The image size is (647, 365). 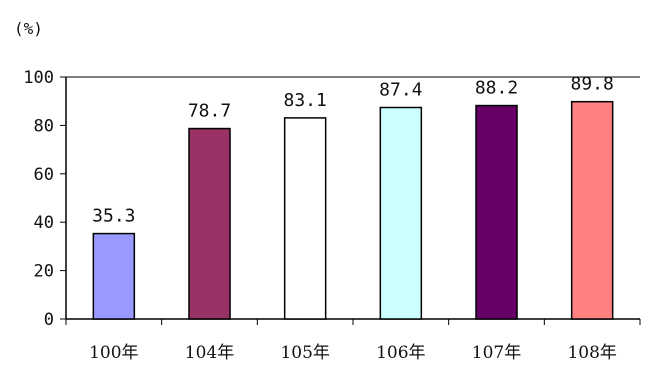 What do you see at coordinates (304, 100) in the screenshot?
I see `data-label: 83.1` at bounding box center [304, 100].